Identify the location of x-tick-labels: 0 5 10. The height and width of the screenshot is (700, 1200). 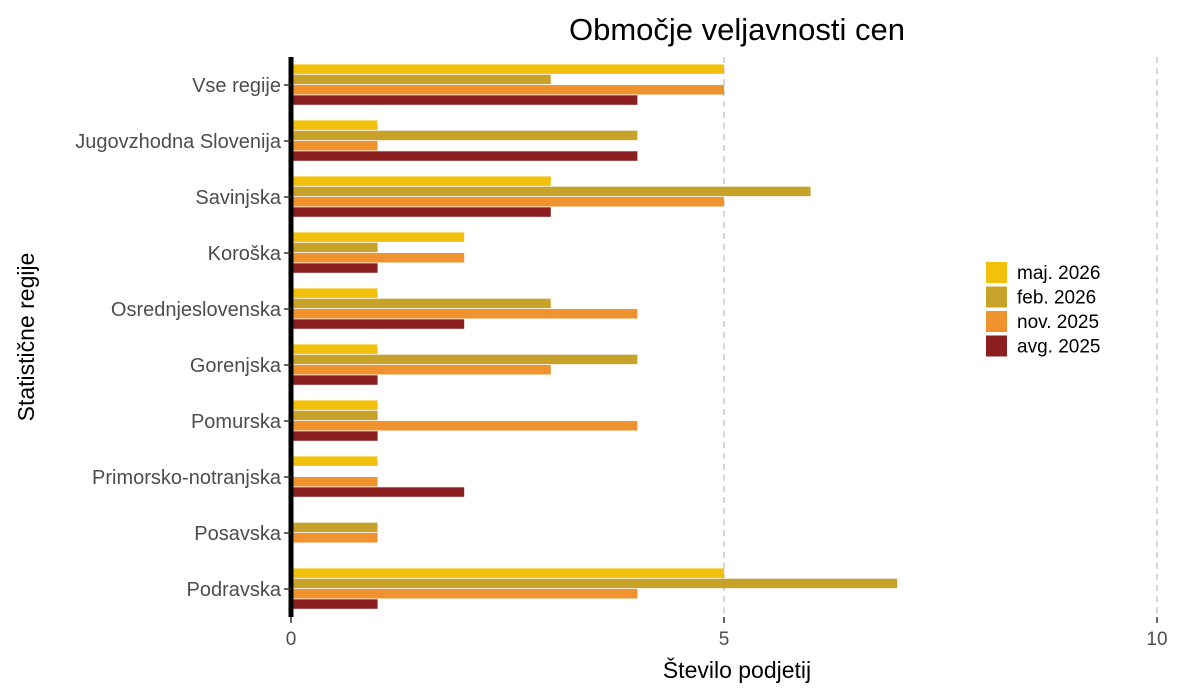
(727, 633).